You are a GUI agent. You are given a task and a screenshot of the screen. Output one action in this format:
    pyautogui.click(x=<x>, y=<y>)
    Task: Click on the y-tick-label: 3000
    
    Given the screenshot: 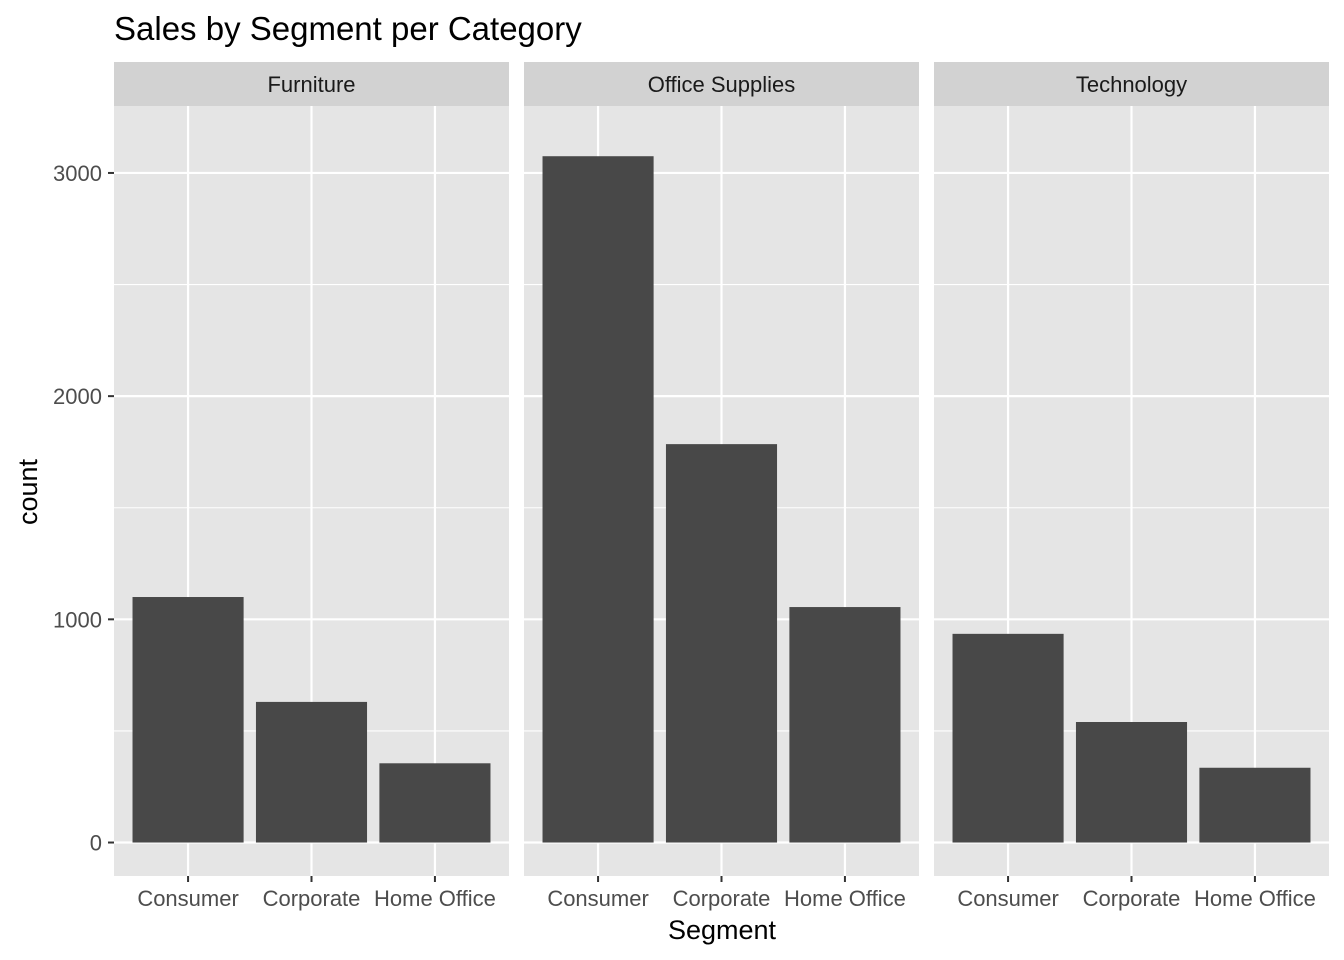 What is the action you would take?
    pyautogui.click(x=77, y=173)
    